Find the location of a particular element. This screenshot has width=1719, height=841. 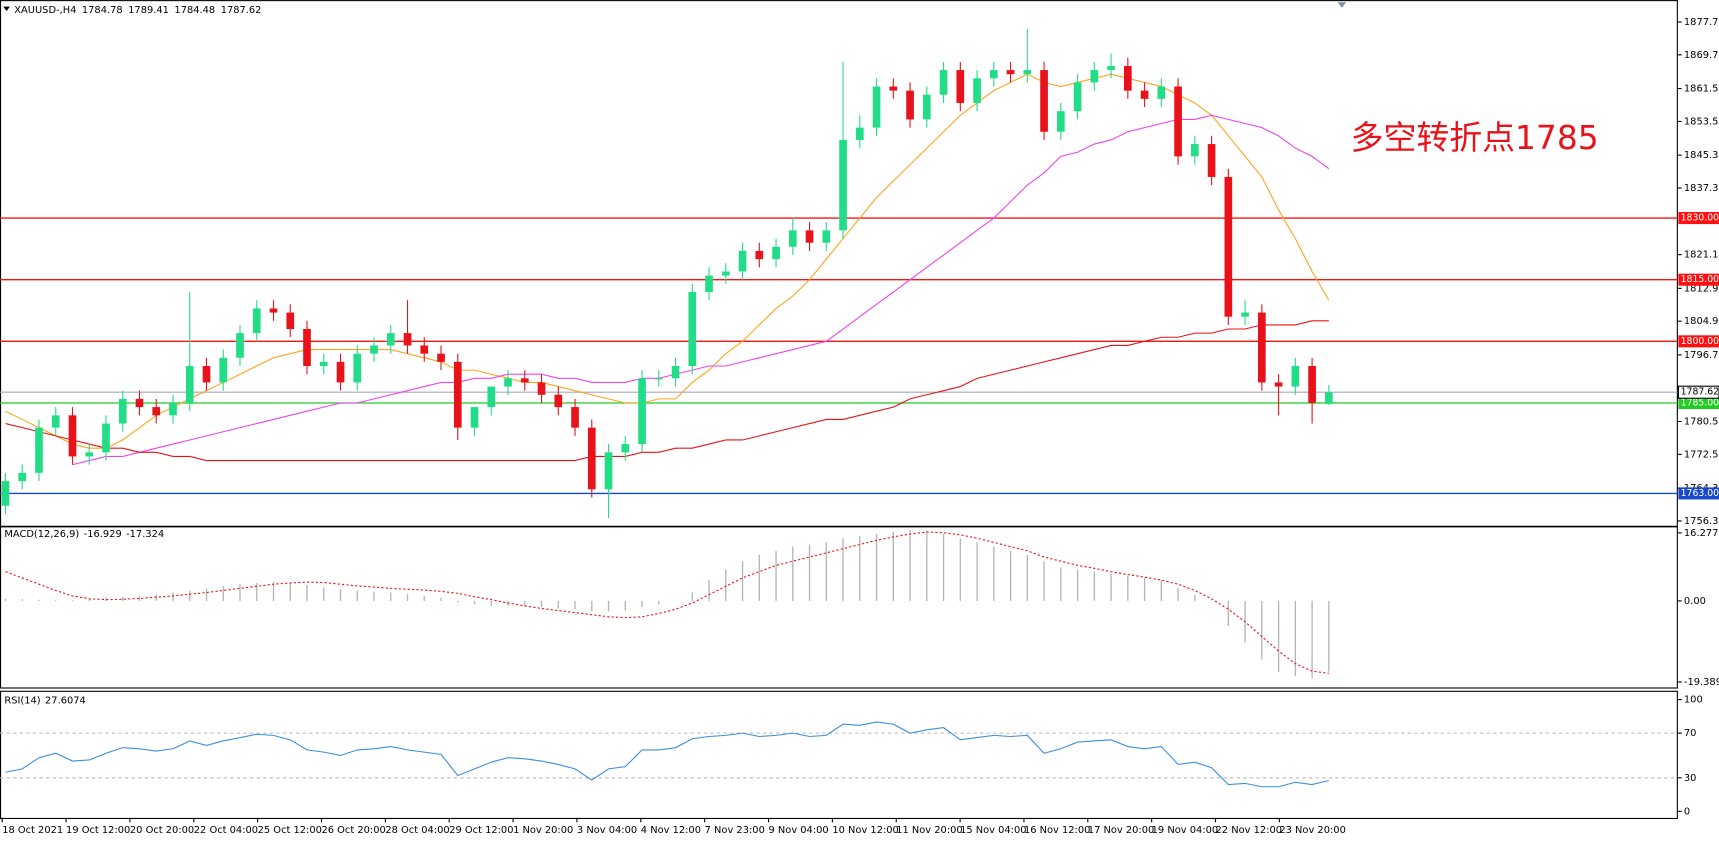

ohlc-value: 1789.41 is located at coordinates (148, 10).